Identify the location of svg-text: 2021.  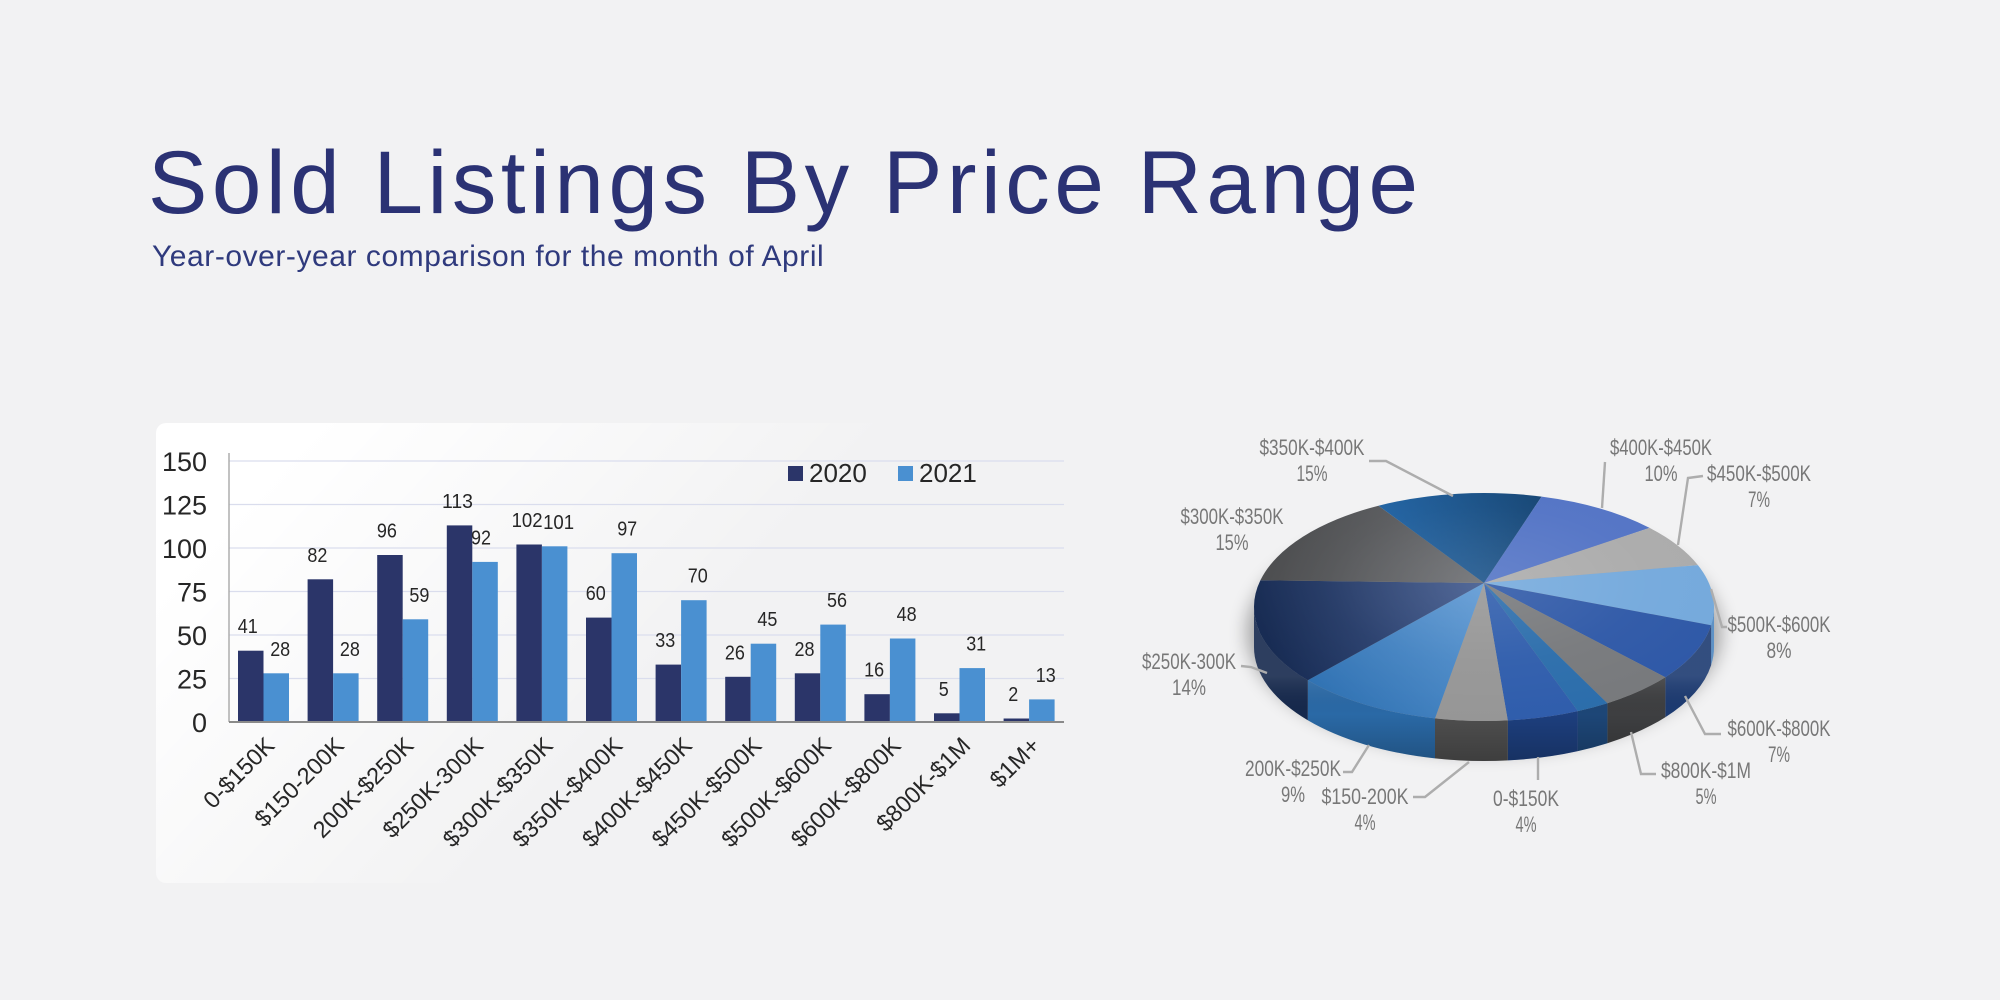
(948, 473).